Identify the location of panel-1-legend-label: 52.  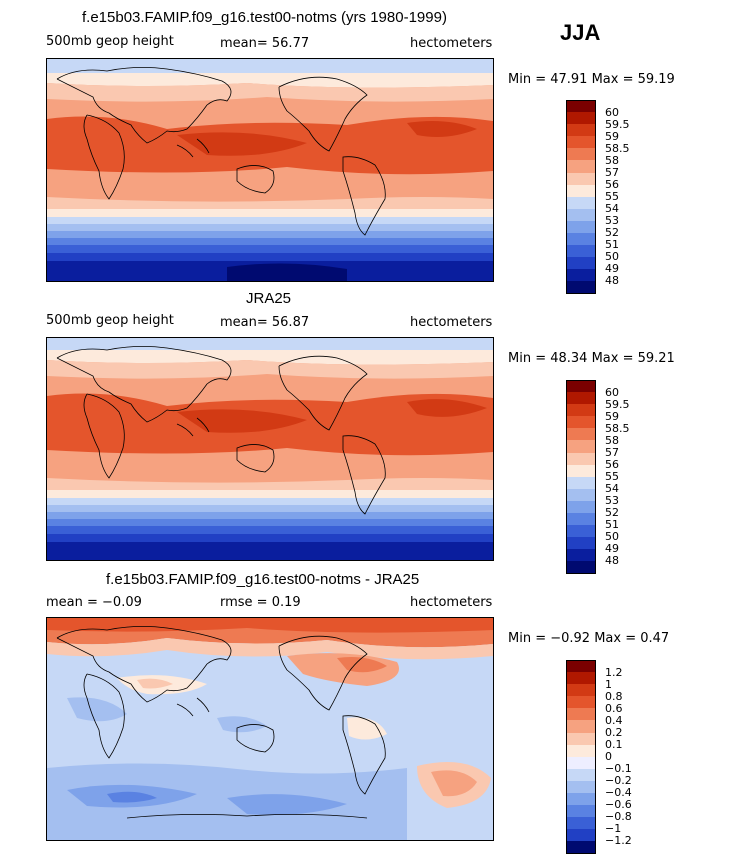
(612, 232).